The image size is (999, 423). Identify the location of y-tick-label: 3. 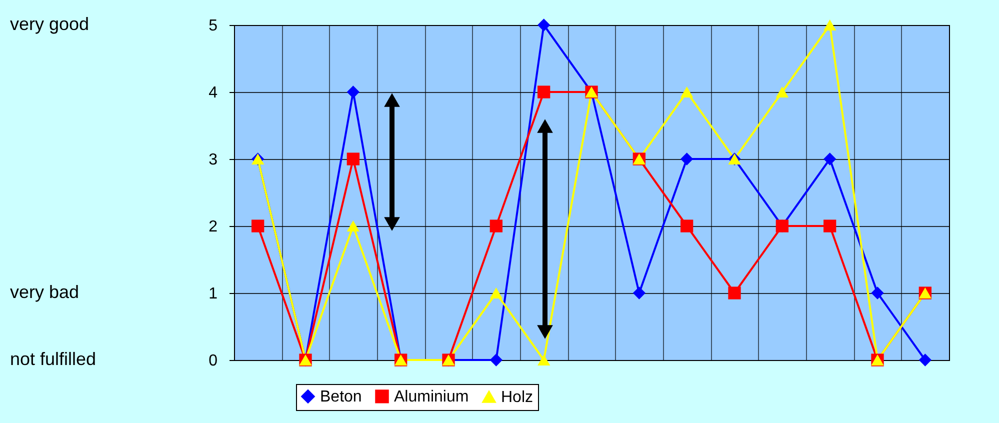
(213, 160).